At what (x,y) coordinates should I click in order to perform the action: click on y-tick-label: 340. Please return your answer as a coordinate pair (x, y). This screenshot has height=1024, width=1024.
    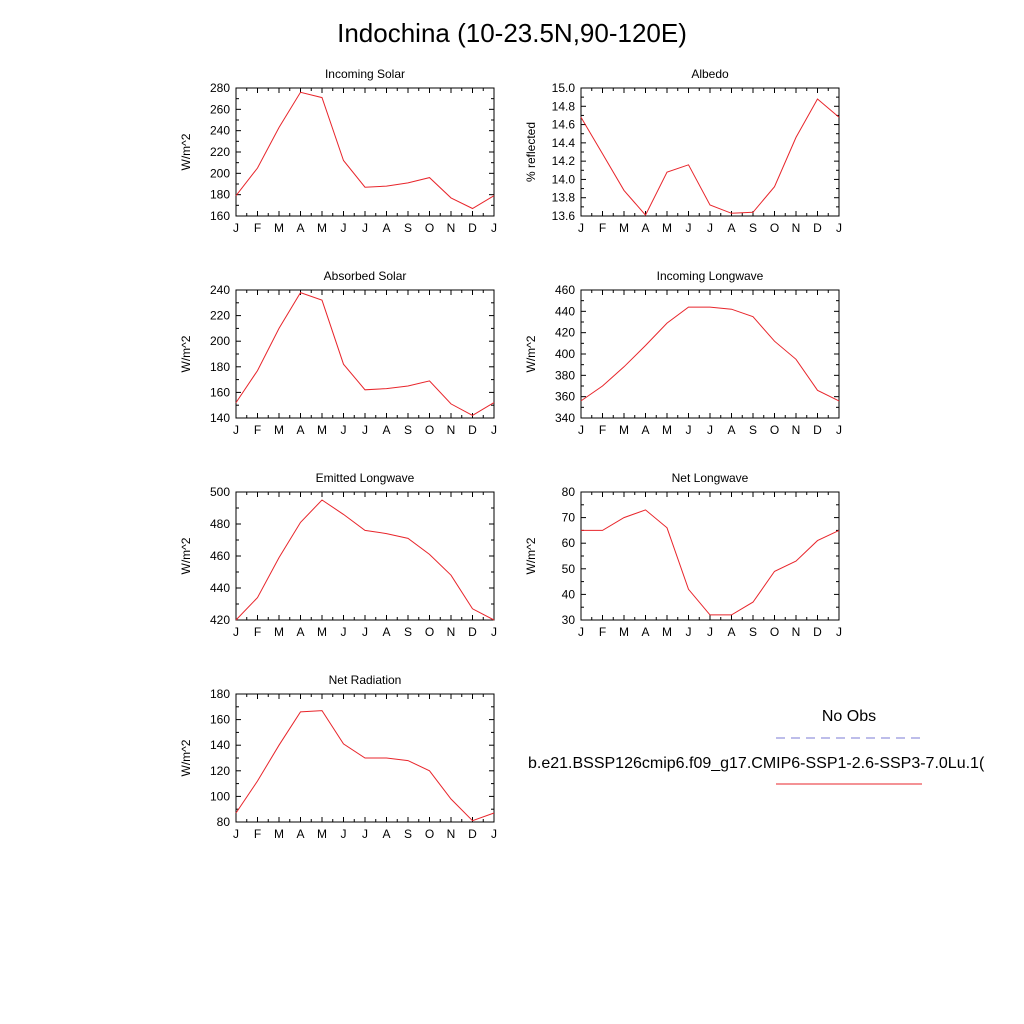
    Looking at the image, I should click on (565, 418).